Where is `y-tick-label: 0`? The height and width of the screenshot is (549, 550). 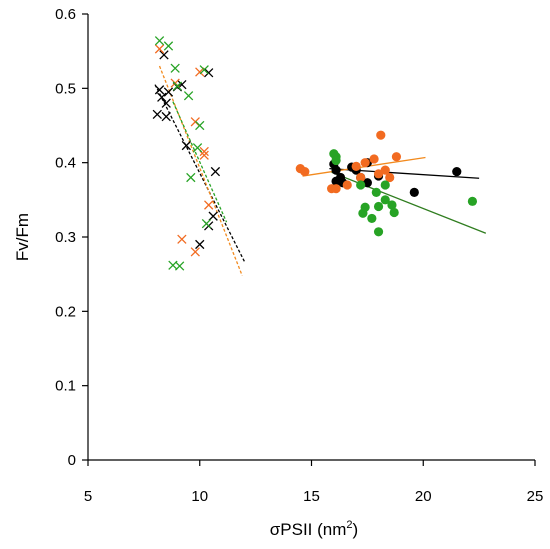
y-tick-label: 0 is located at coordinates (72, 460).